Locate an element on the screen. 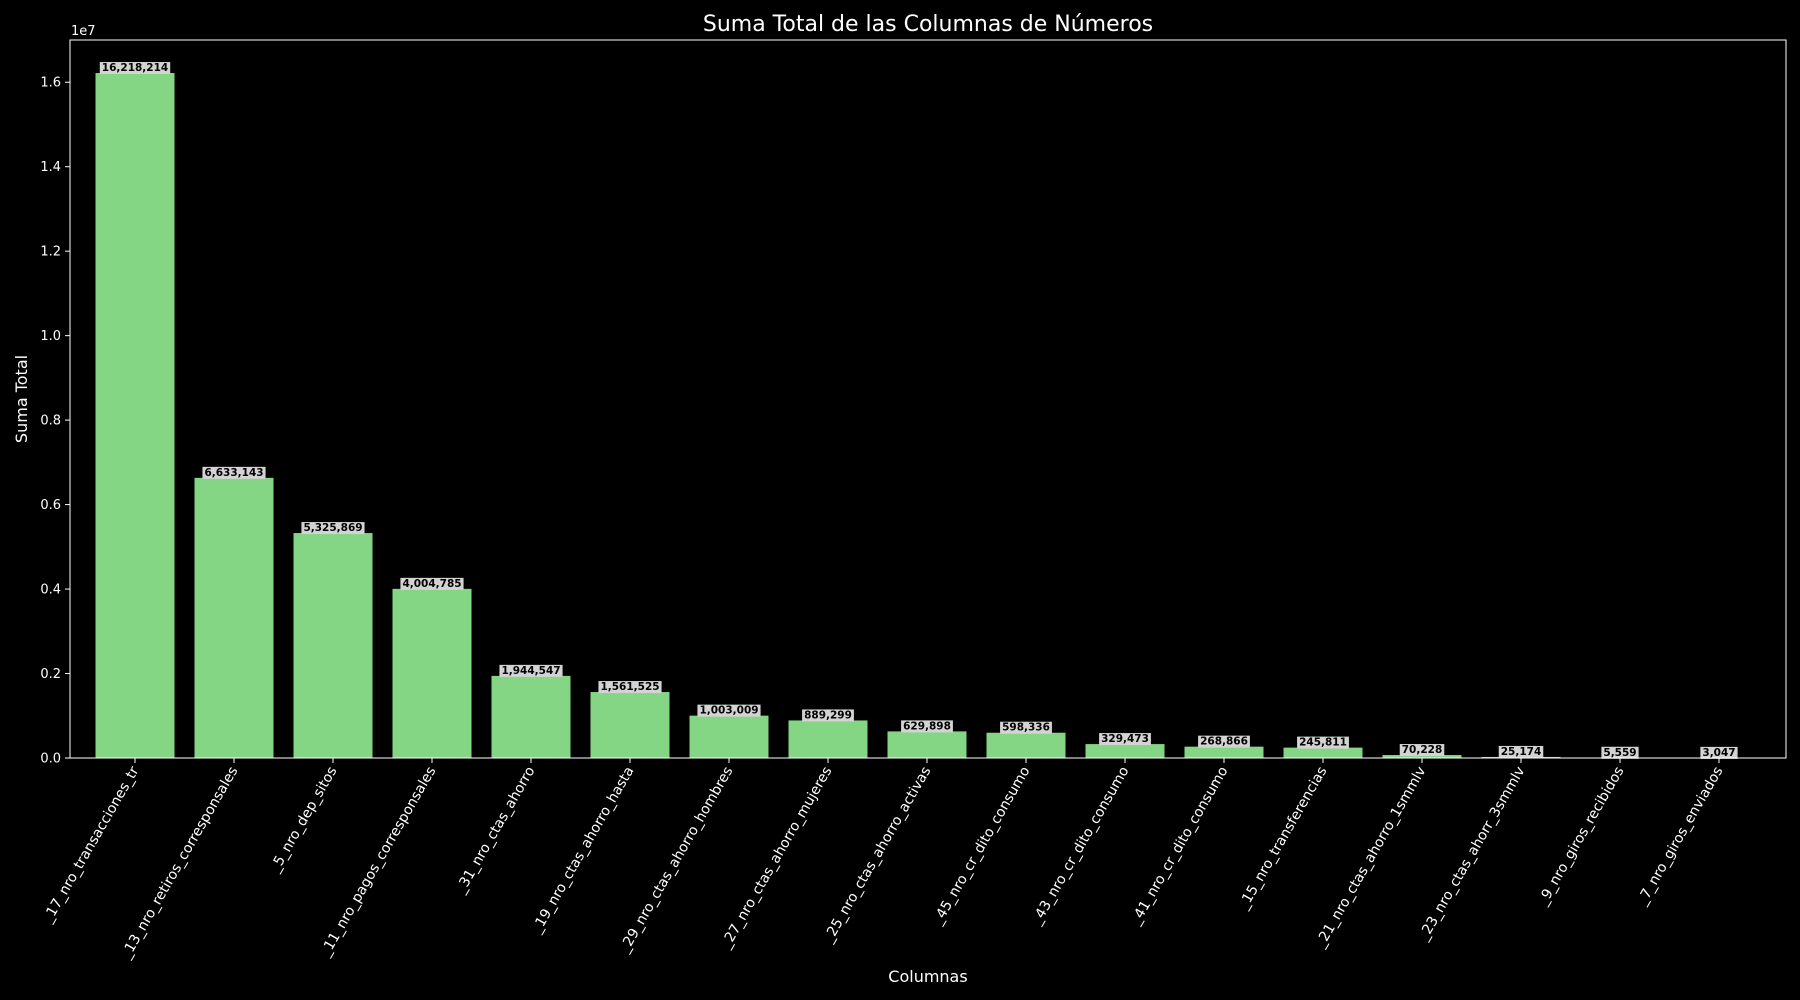 The width and height of the screenshot is (1800, 1000). bar-value-label: 16,218,214 is located at coordinates (135, 68).